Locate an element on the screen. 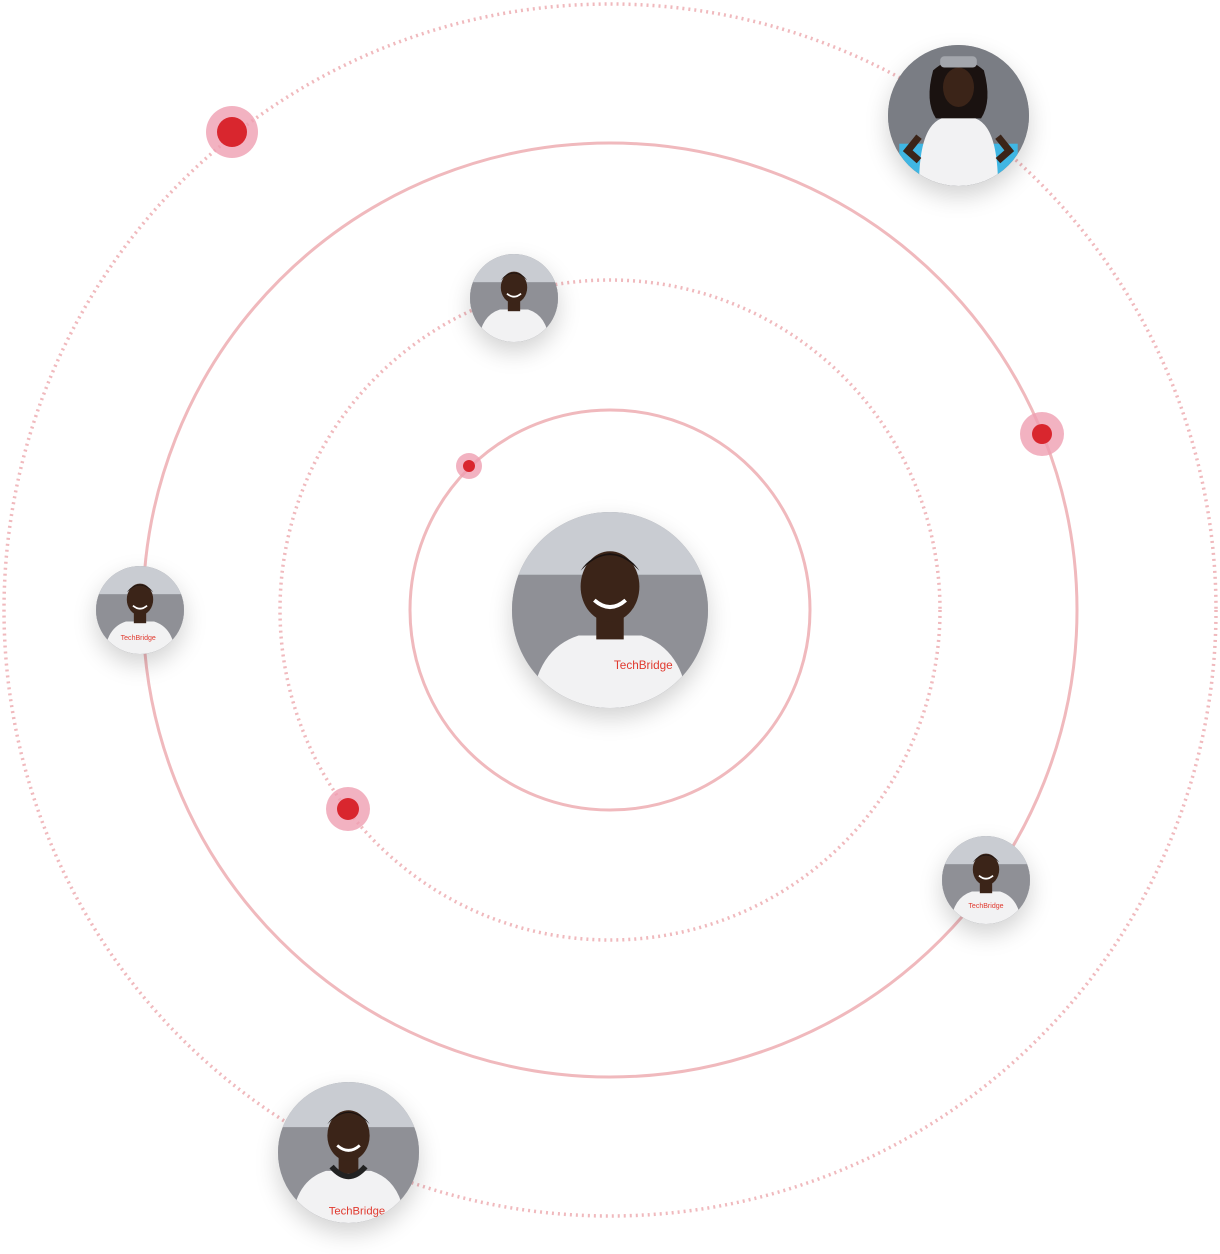 The height and width of the screenshot is (1254, 1220). avatar-right-man: TechBridge is located at coordinates (986, 880).